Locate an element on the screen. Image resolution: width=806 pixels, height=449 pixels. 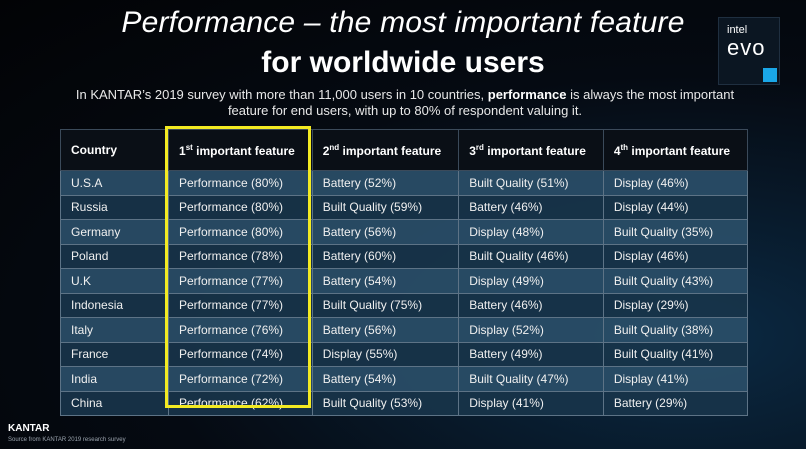
country-cell: Germany is located at coordinates (114, 232).